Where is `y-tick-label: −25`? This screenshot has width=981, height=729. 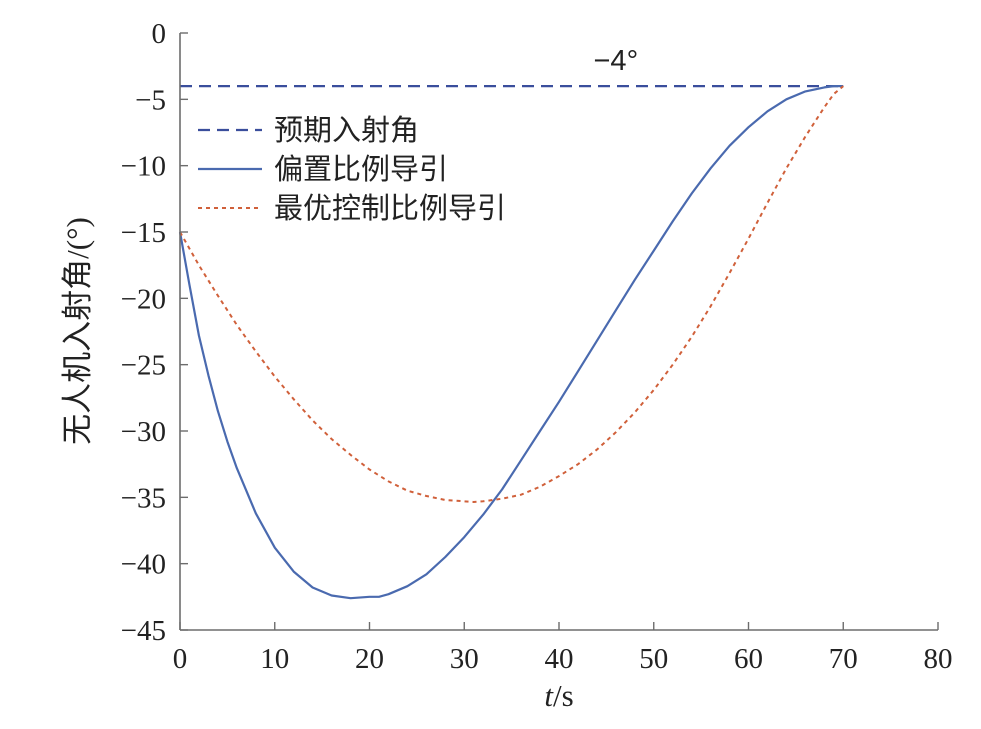 y-tick-label: −25 is located at coordinates (143, 366).